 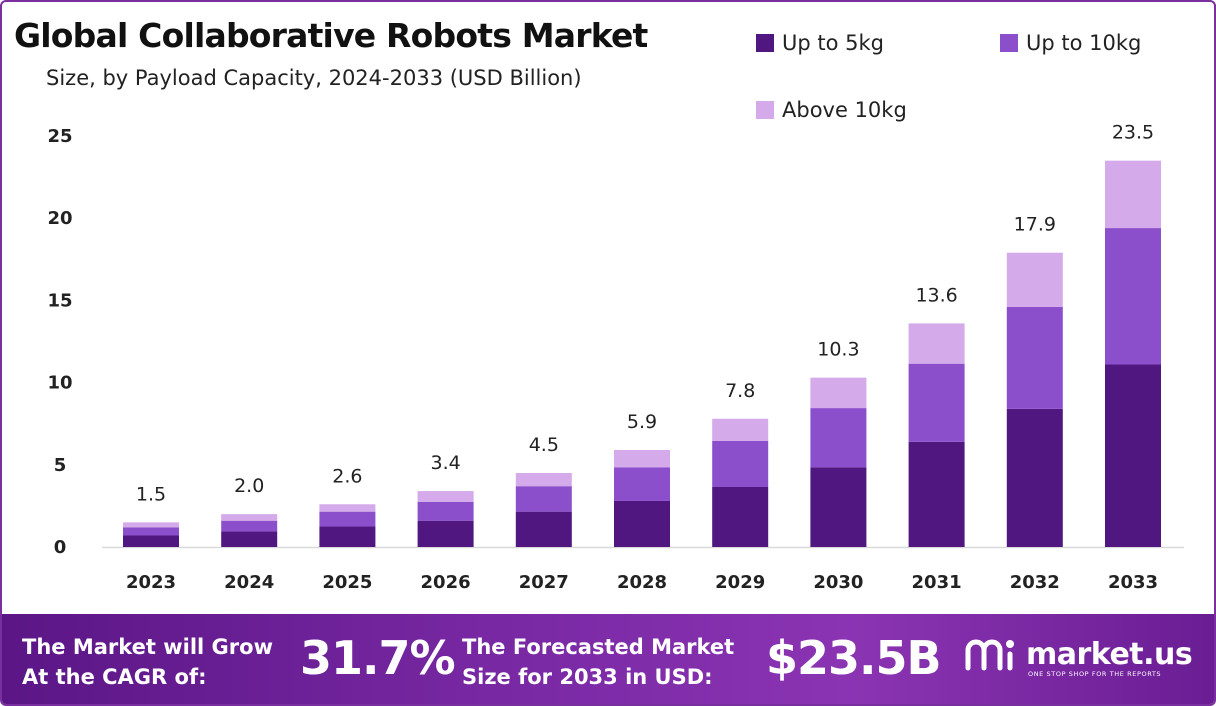 I want to click on forecast-caption-line-2: Size for 2033 in USD:, so click(x=587, y=677).